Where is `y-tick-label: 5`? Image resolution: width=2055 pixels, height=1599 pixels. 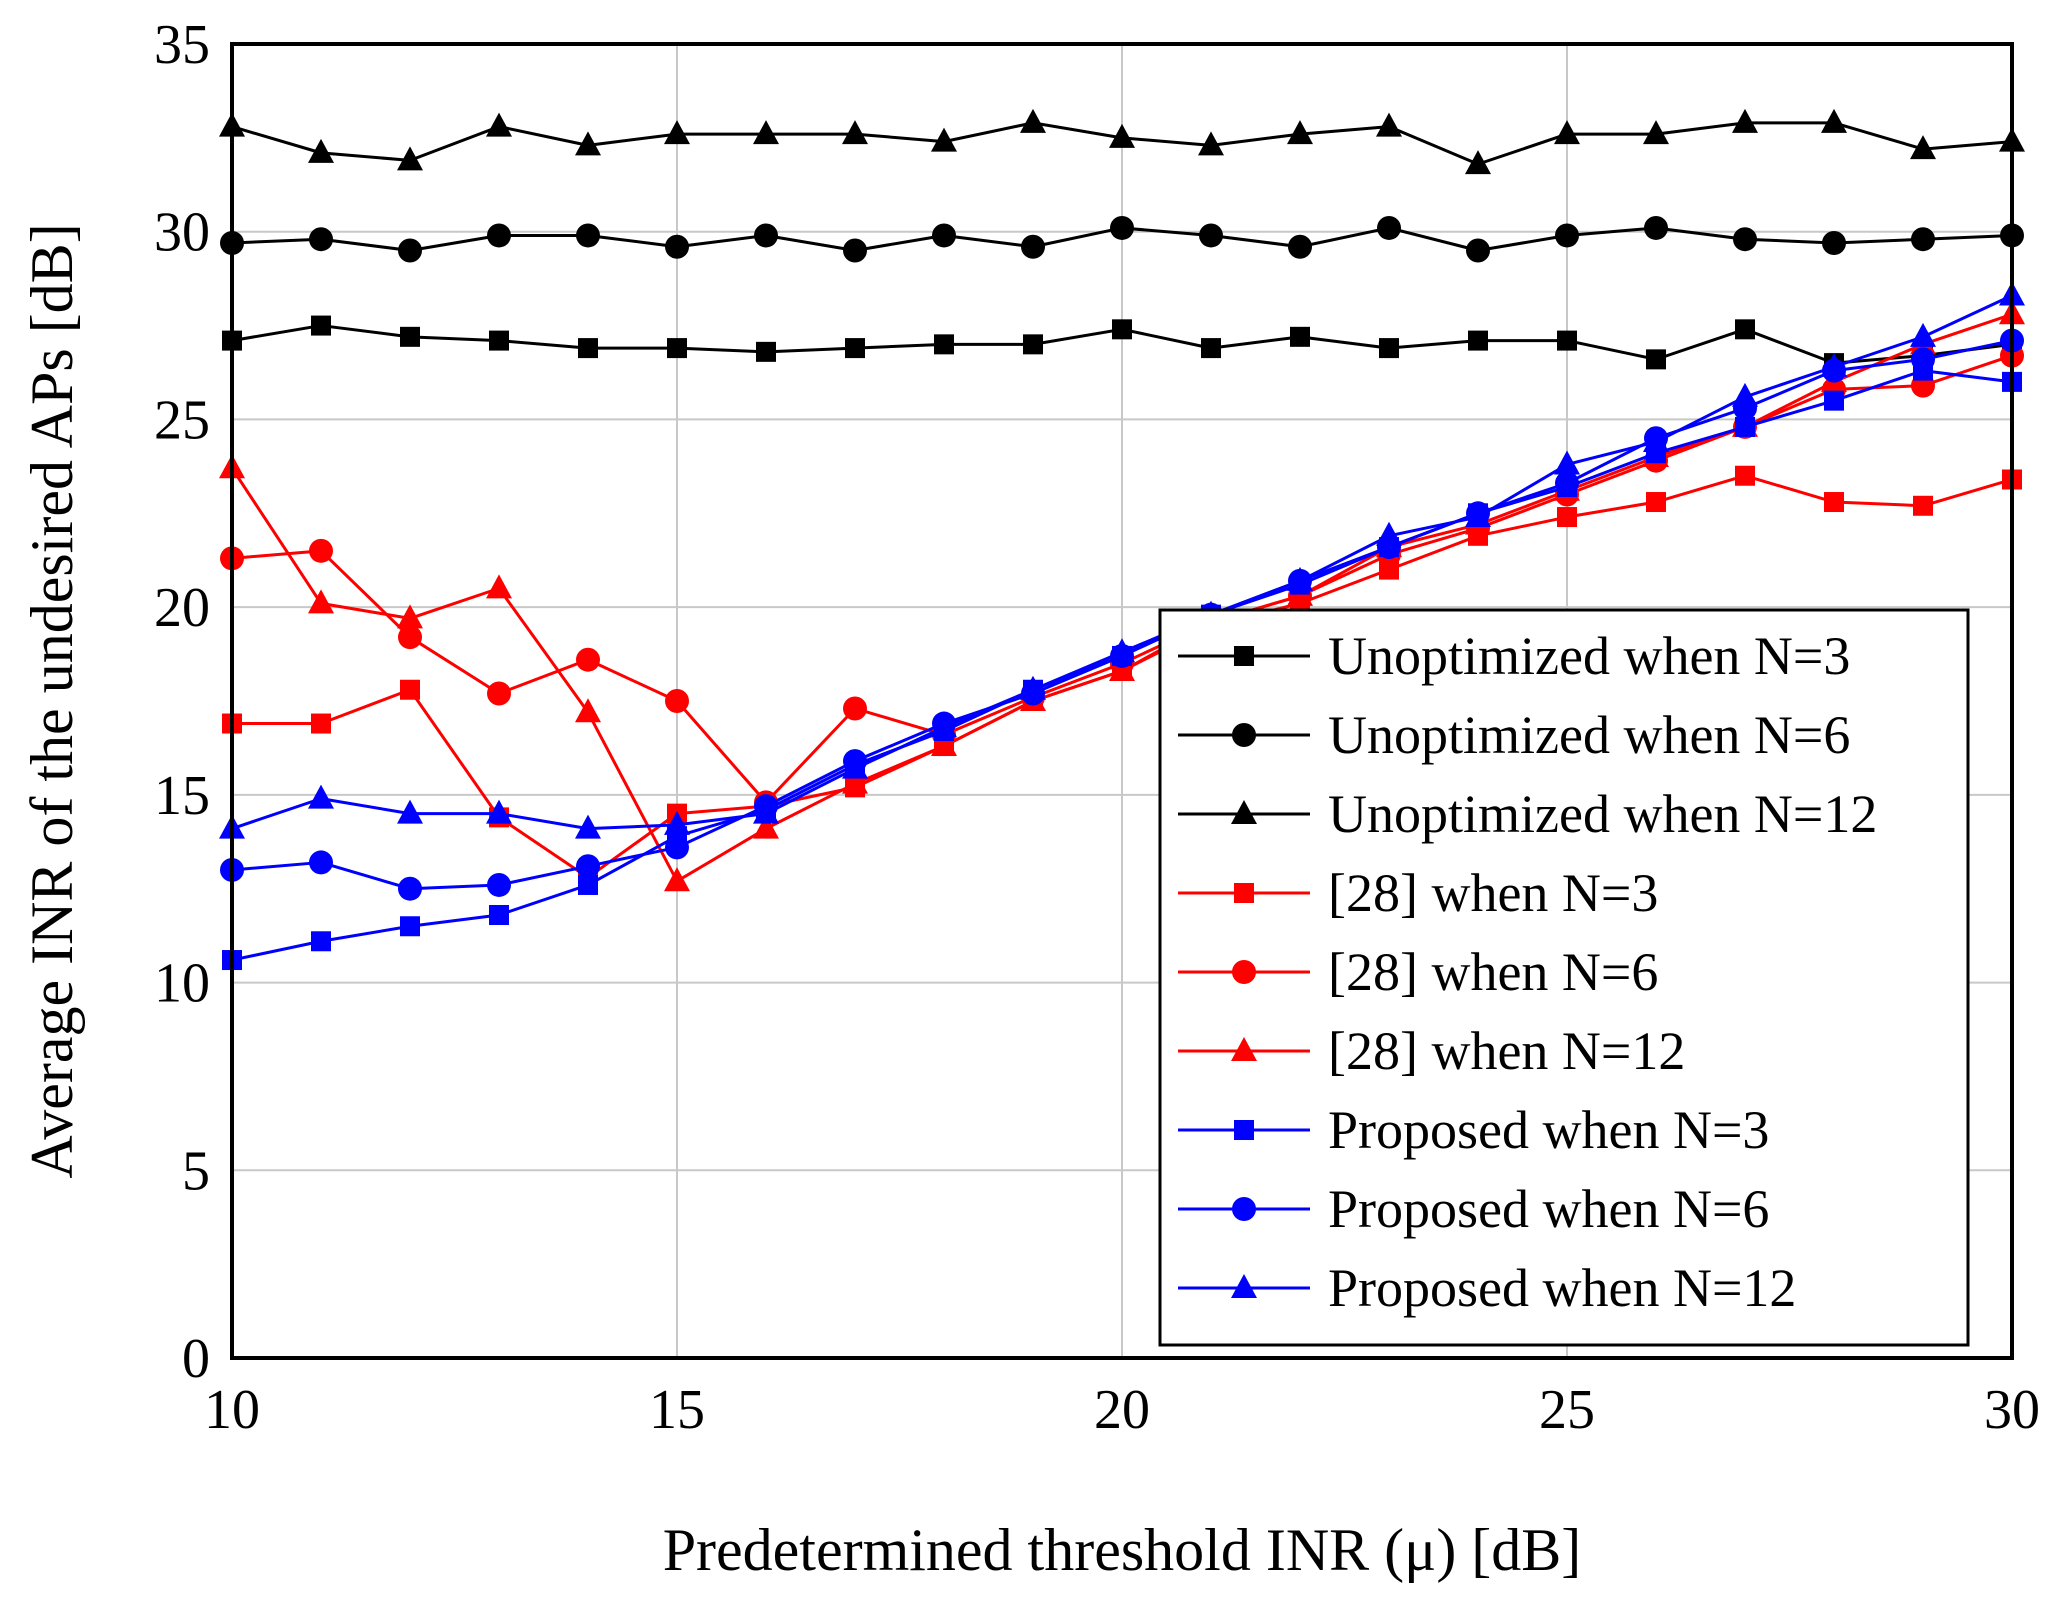 y-tick-label: 5 is located at coordinates (196, 1171).